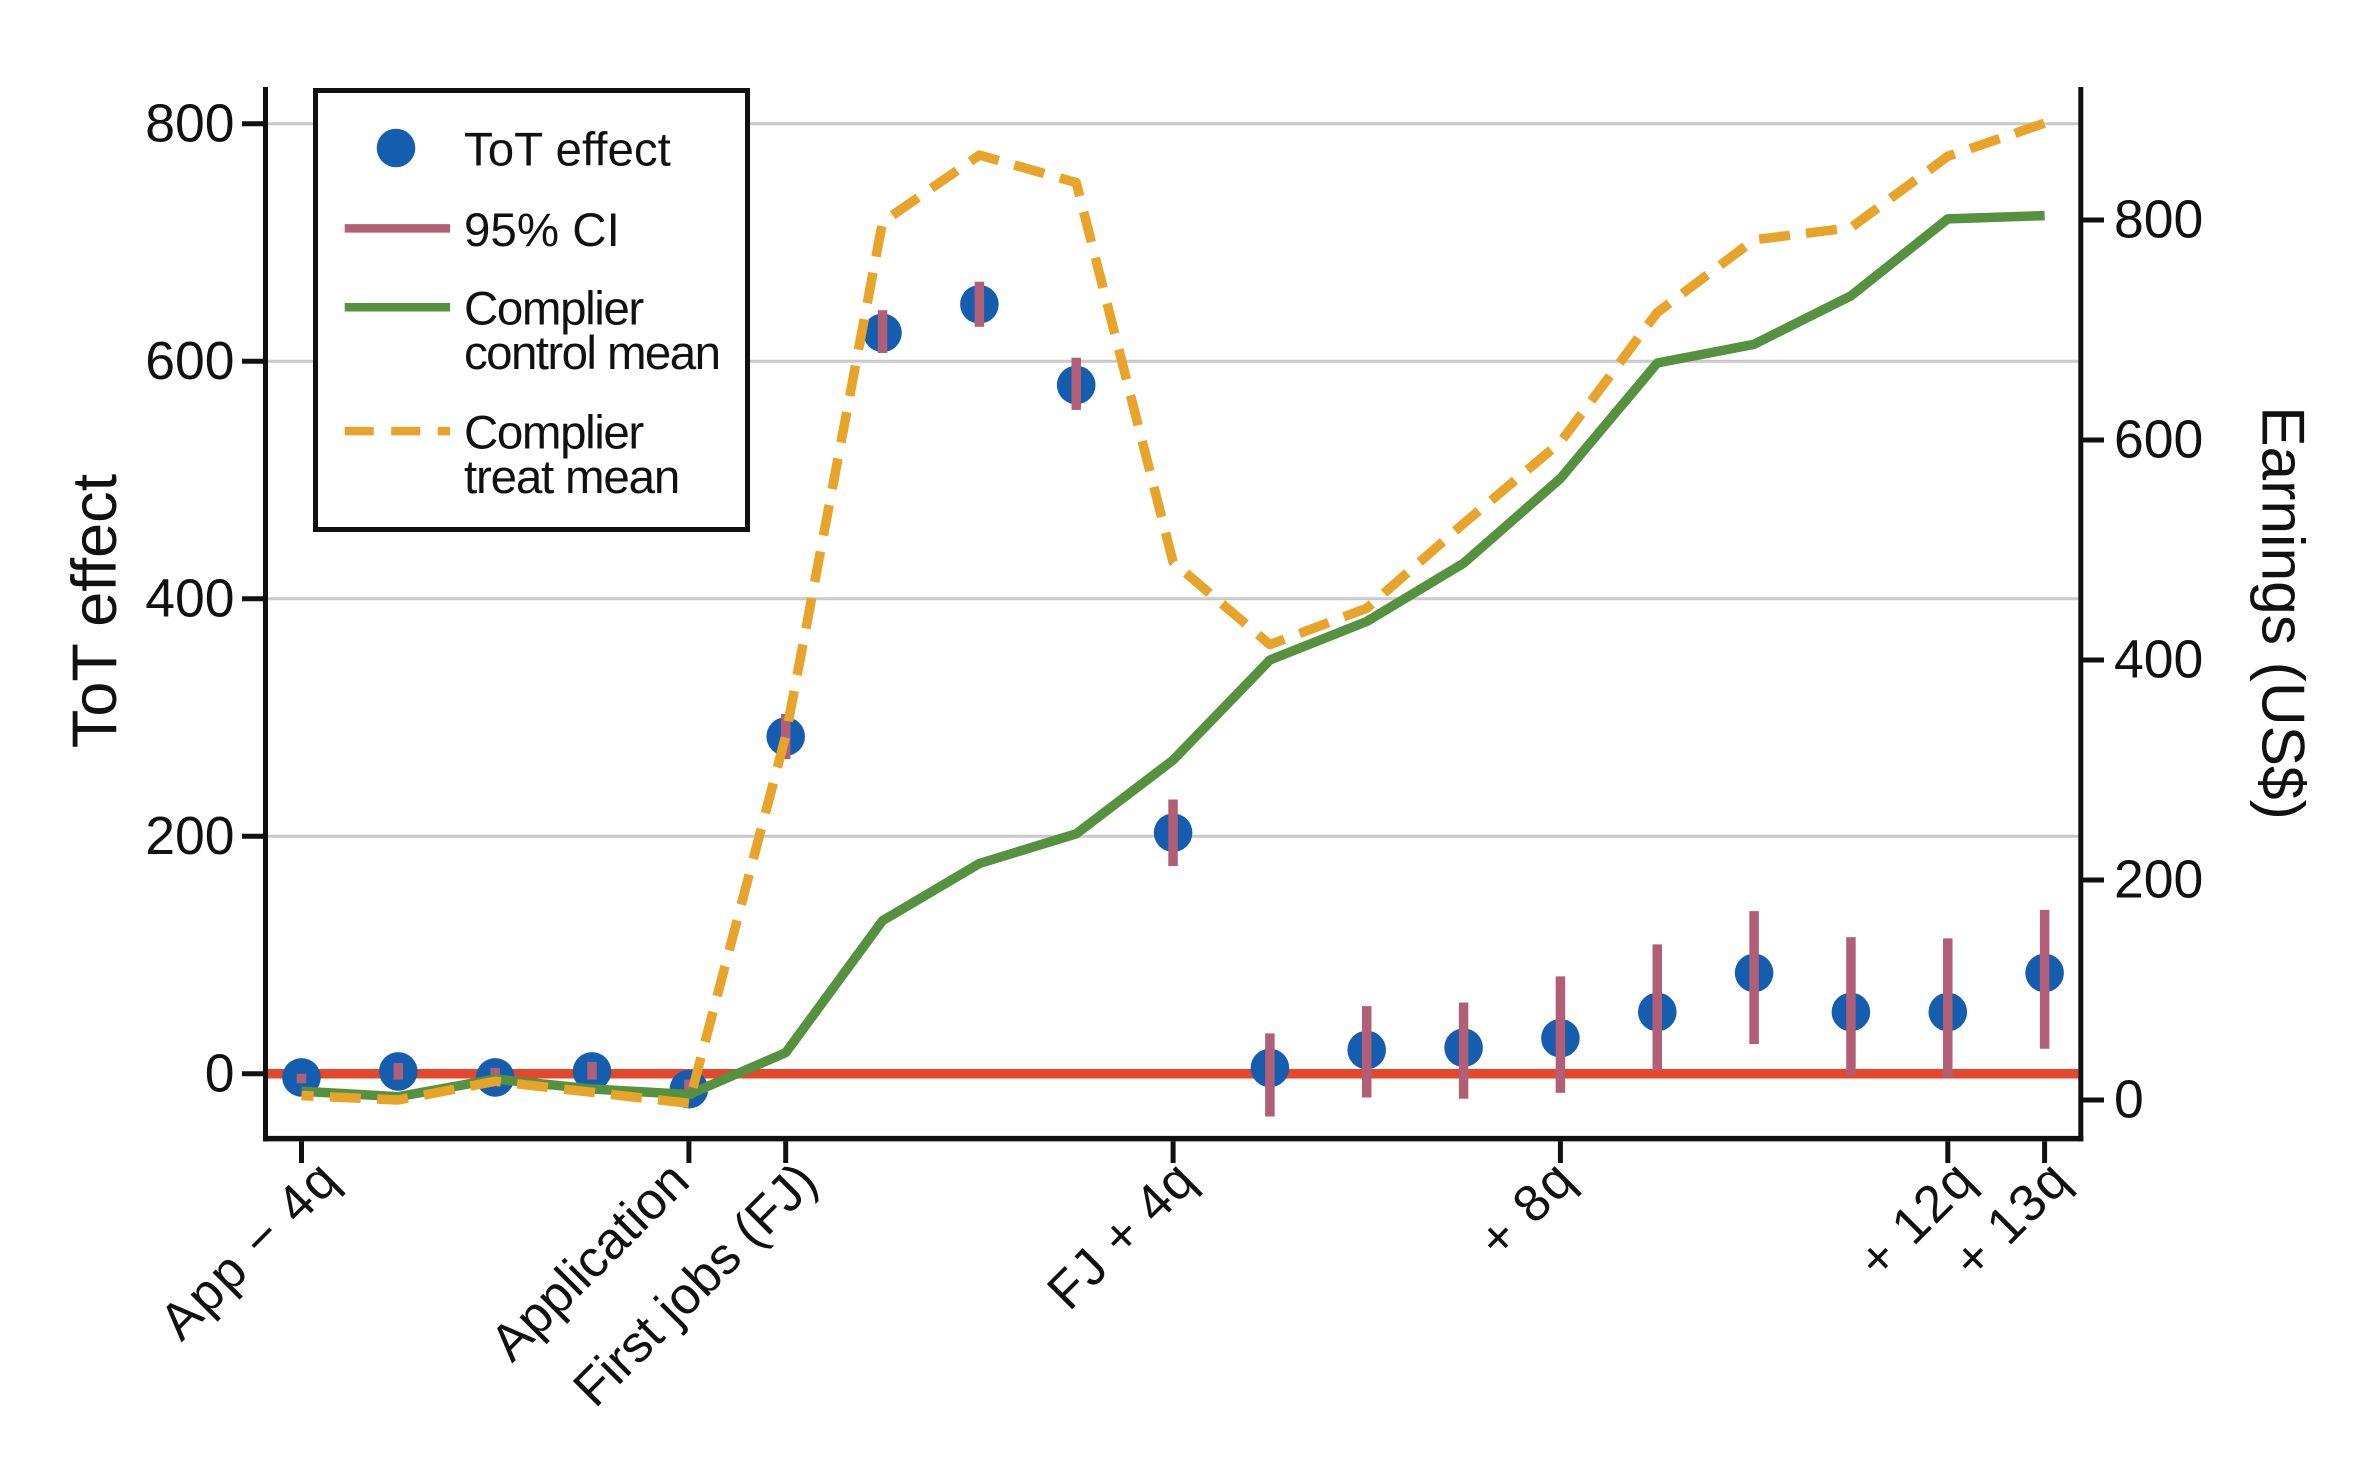  What do you see at coordinates (2284, 613) in the screenshot?
I see `svg-text: Earnings (US$)` at bounding box center [2284, 613].